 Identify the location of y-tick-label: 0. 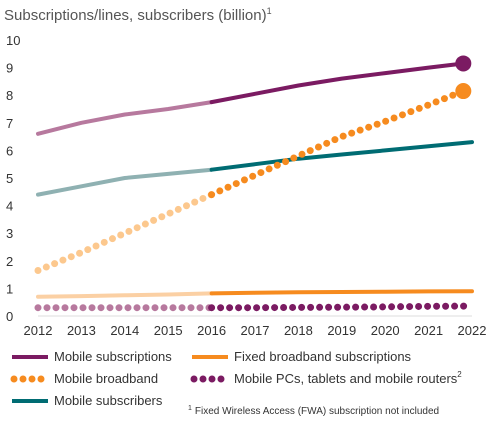
(9, 316).